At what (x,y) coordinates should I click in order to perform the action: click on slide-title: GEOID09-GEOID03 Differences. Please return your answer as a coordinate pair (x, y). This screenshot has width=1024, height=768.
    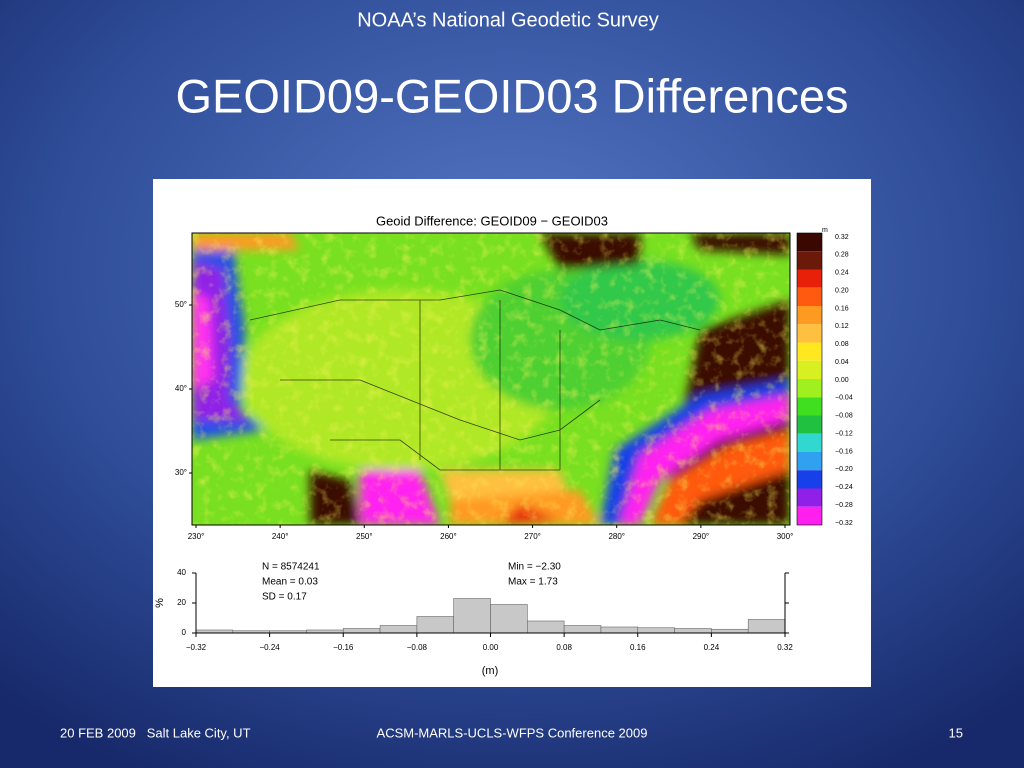
    Looking at the image, I should click on (511, 95).